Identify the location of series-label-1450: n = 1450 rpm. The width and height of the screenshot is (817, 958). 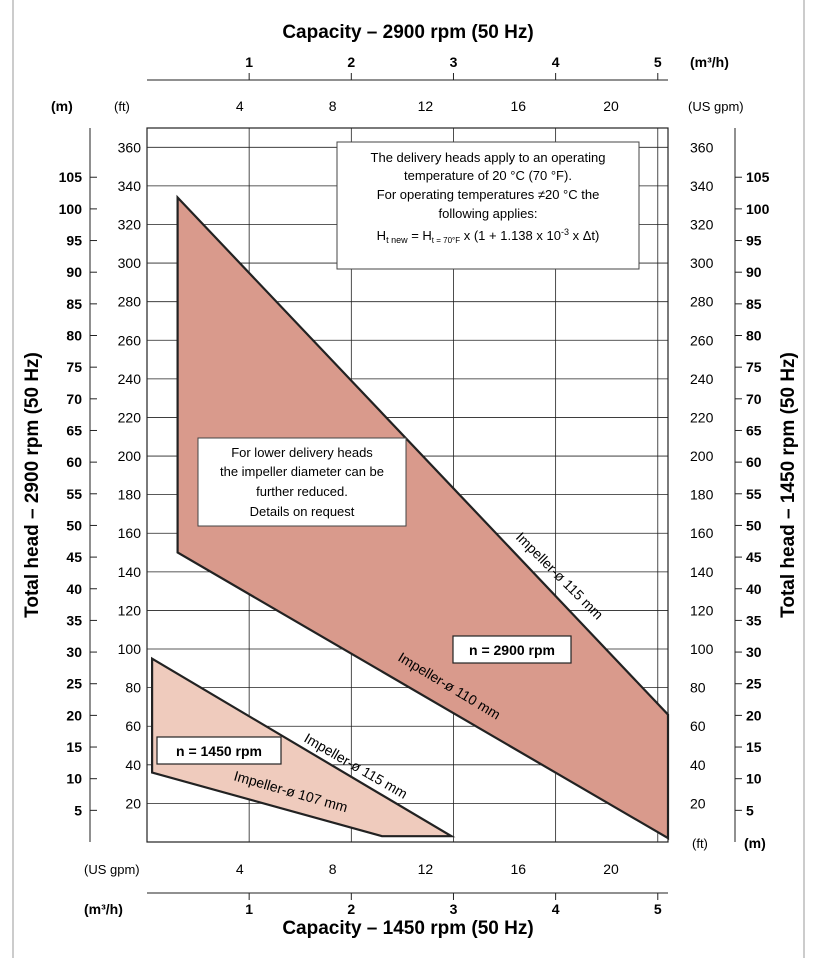
(219, 750).